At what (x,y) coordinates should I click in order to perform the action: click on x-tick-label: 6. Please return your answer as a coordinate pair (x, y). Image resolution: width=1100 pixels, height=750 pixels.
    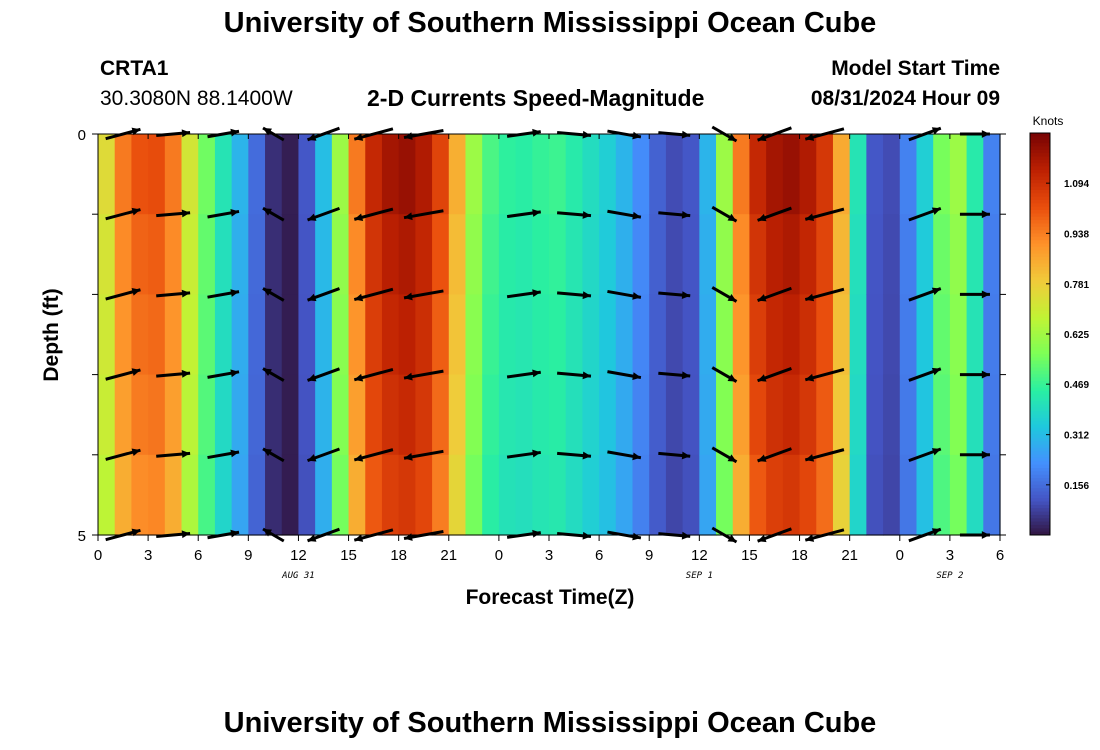
    Looking at the image, I should click on (198, 555).